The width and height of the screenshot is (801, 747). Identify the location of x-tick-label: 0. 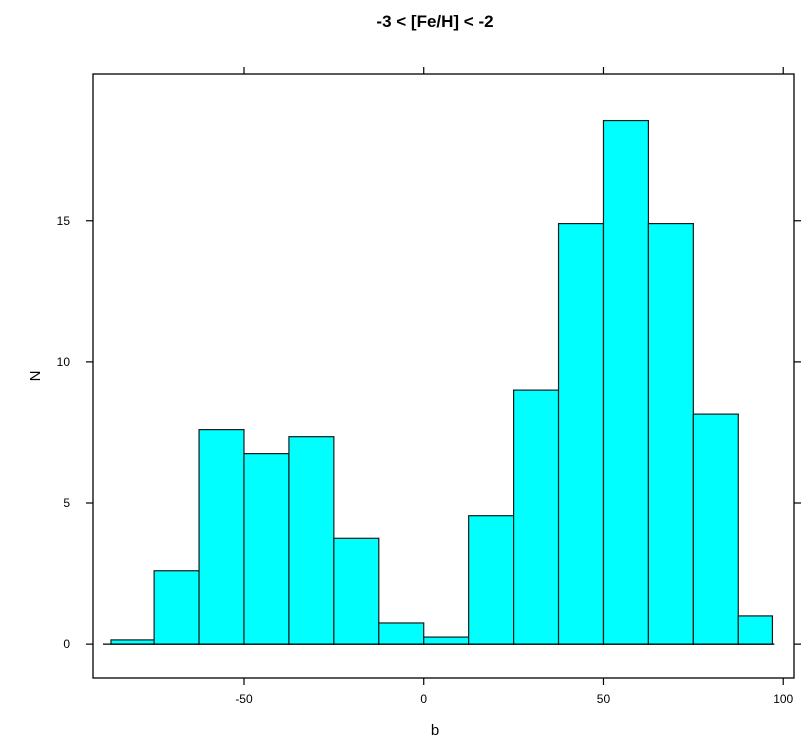
(423, 699).